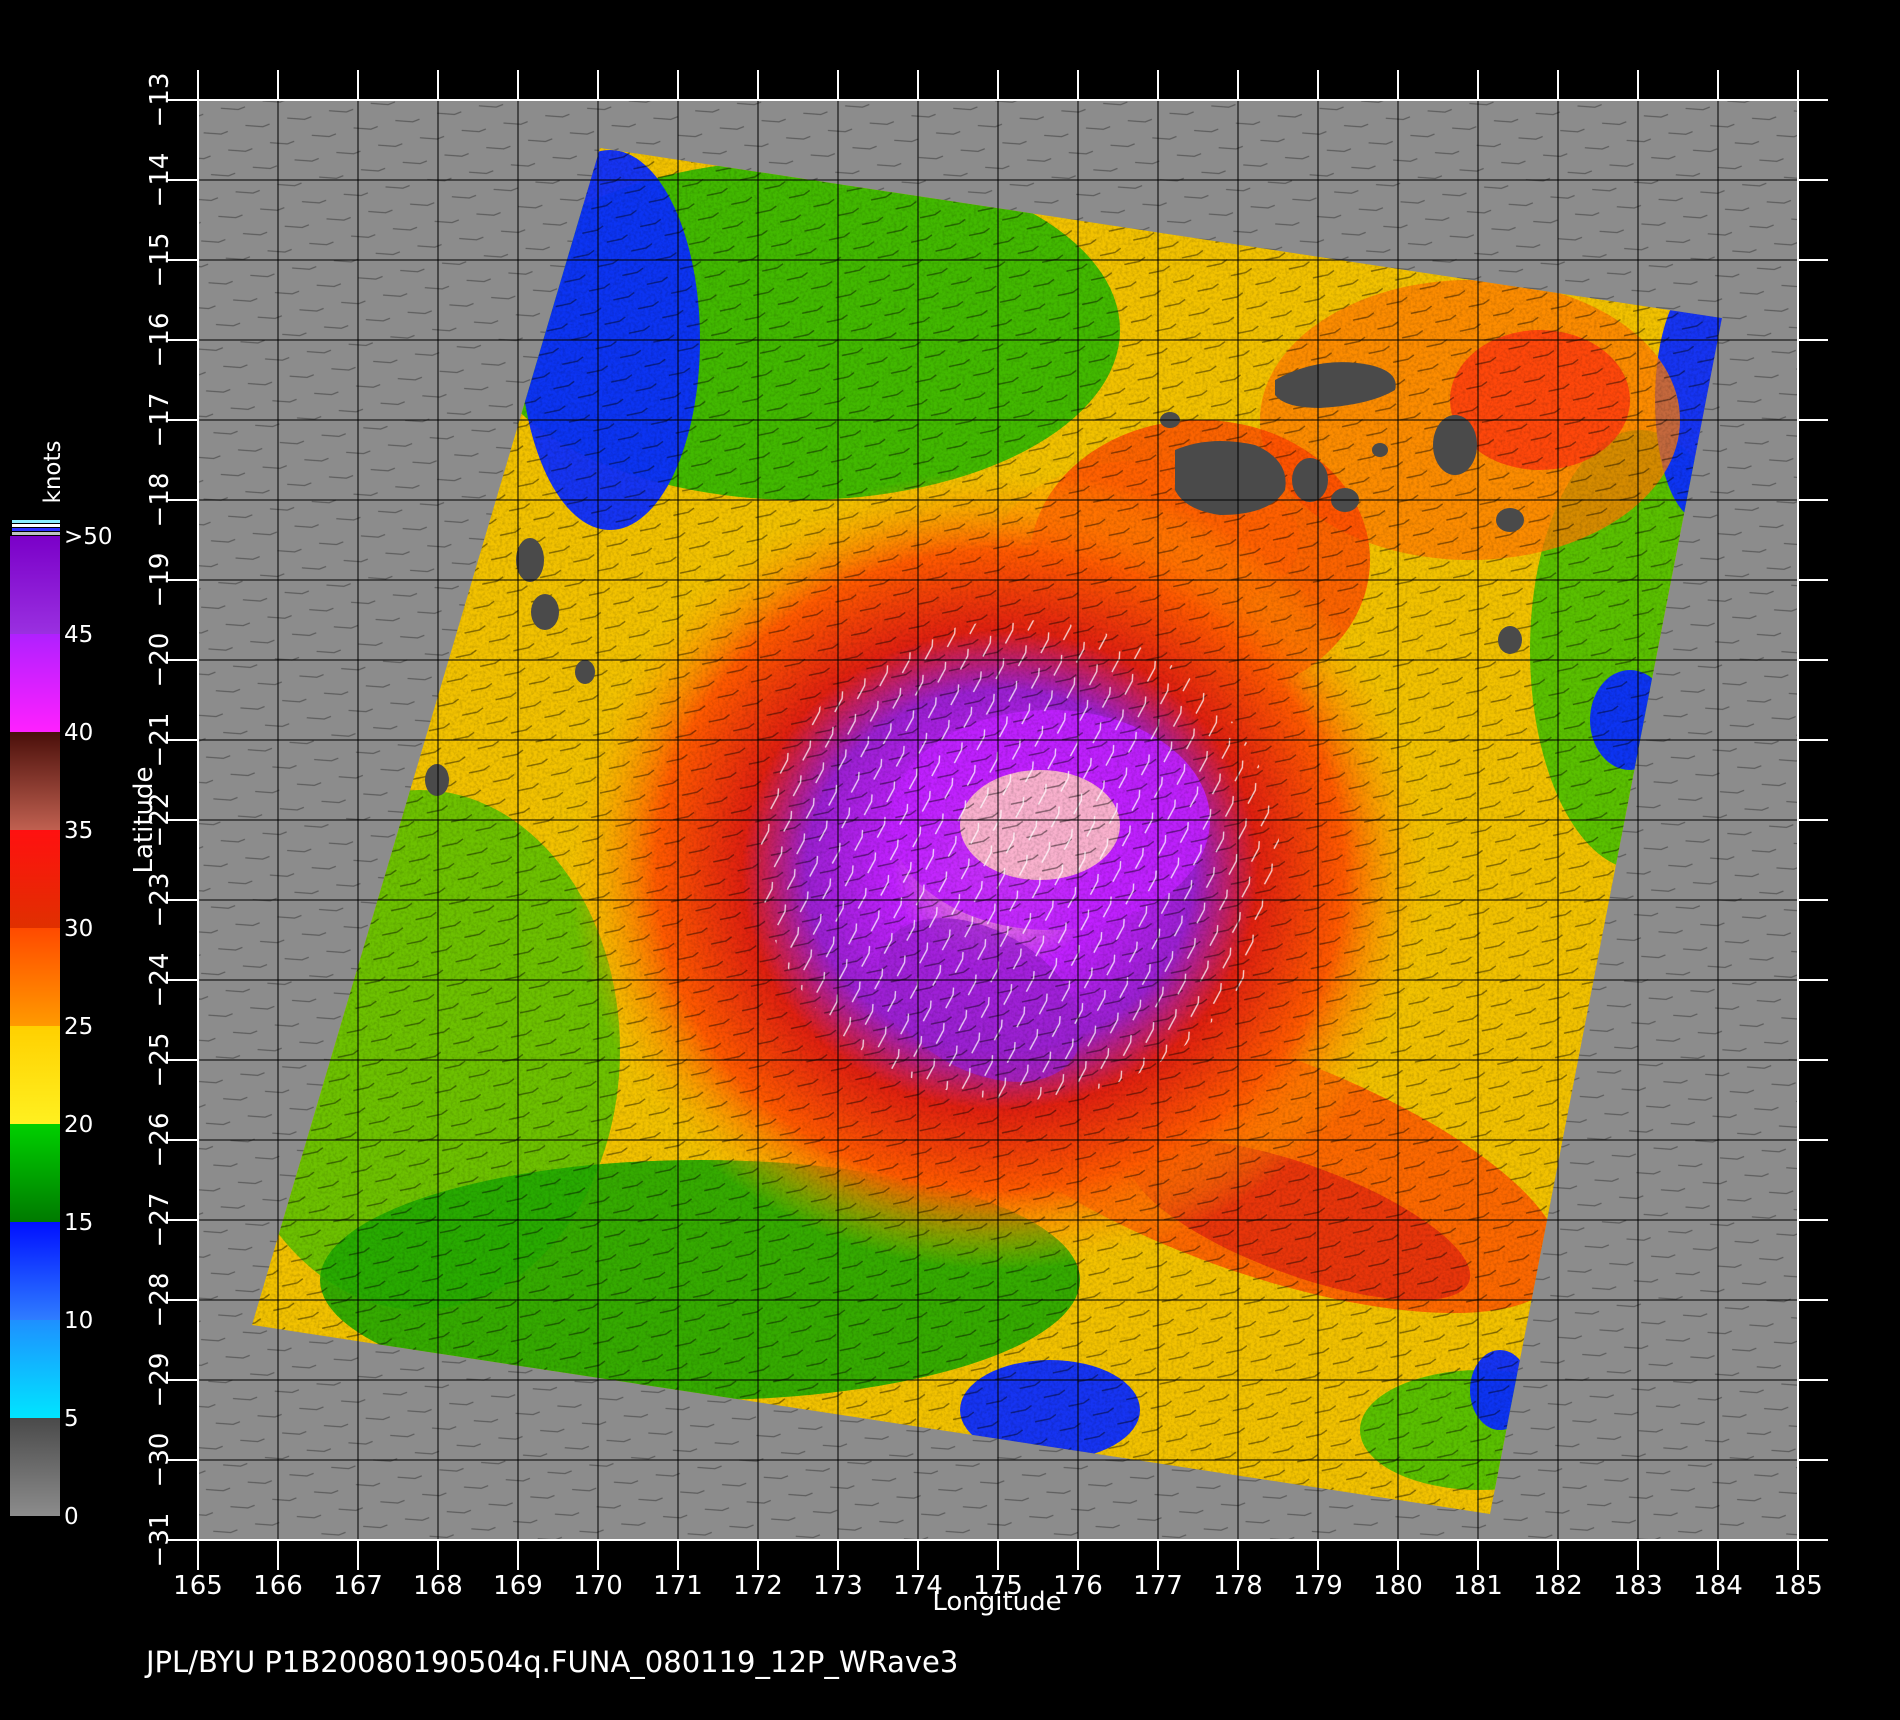 The width and height of the screenshot is (1900, 1720). Describe the element at coordinates (78, 1321) in the screenshot. I see `colorbar-label: 10` at that location.